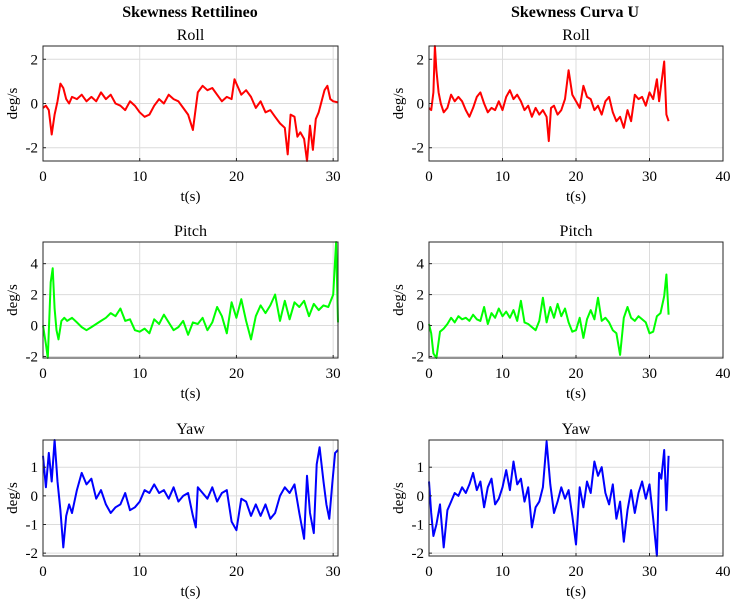 Image resolution: width=736 pixels, height=608 pixels. I want to click on column-title-right: Skewness Curva U, so click(575, 12).